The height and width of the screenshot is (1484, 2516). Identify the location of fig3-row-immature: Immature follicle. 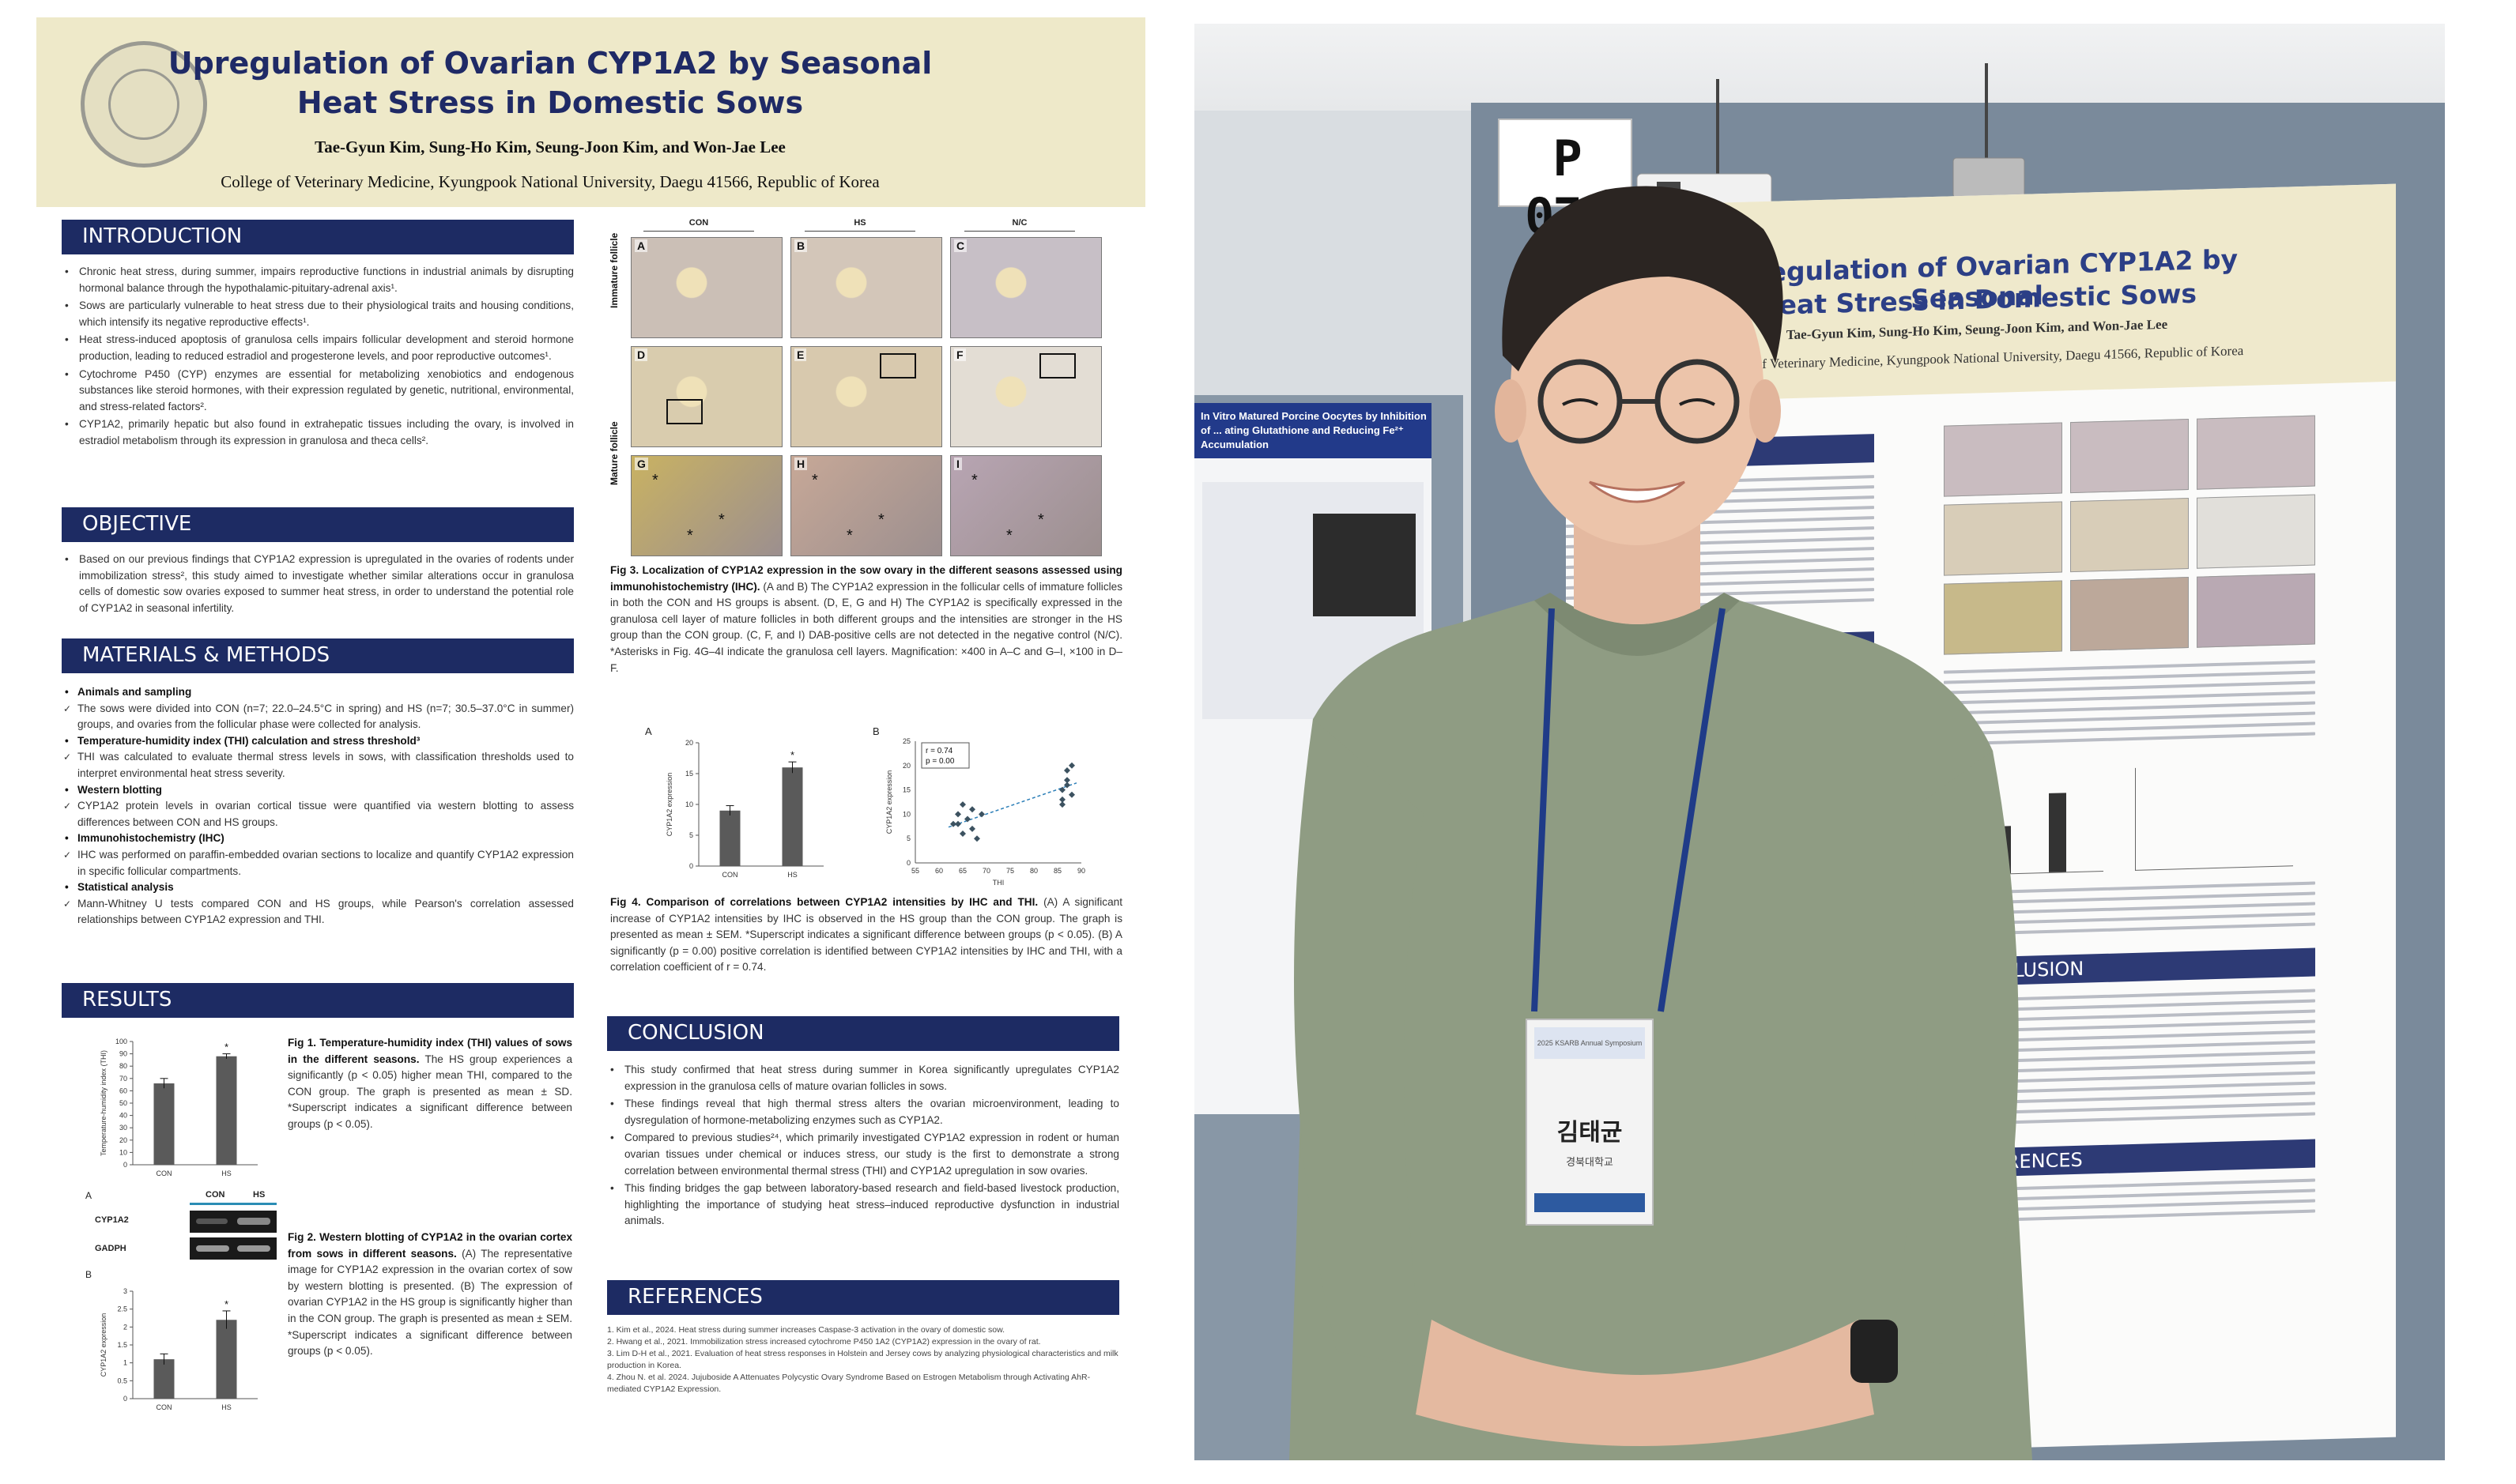
(614, 270).